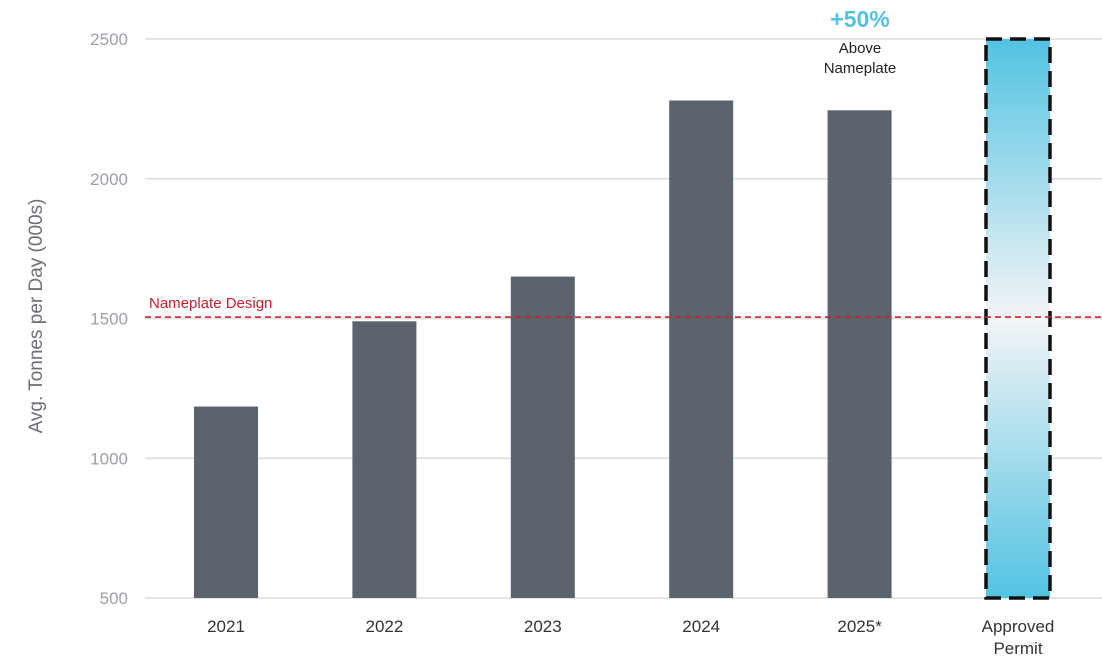 This screenshot has height=657, width=1102. Describe the element at coordinates (859, 626) in the screenshot. I see `x-tick-label: 2025*` at that location.